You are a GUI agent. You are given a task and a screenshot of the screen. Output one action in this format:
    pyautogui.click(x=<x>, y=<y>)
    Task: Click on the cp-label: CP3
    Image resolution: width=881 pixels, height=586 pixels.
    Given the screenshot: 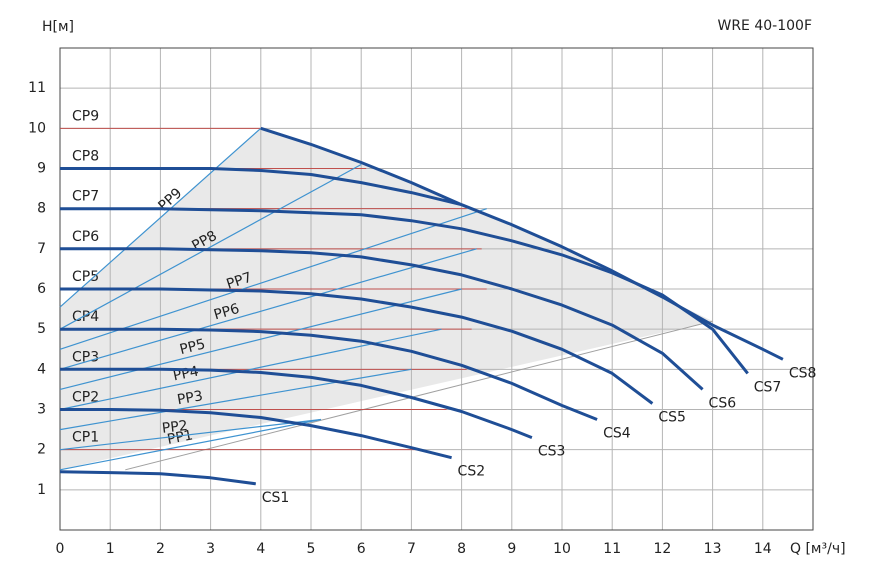 What is the action you would take?
    pyautogui.click(x=85, y=357)
    